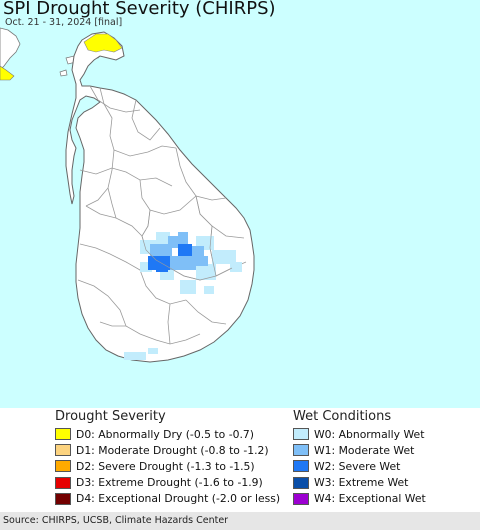 The height and width of the screenshot is (530, 480). Describe the element at coordinates (364, 450) in the screenshot. I see `wet-legend-label: W1: Moderate Wet` at that location.